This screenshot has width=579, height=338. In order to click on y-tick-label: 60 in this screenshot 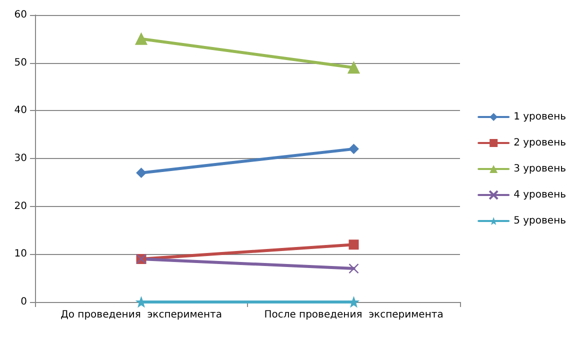, I will do `click(20, 15)`.